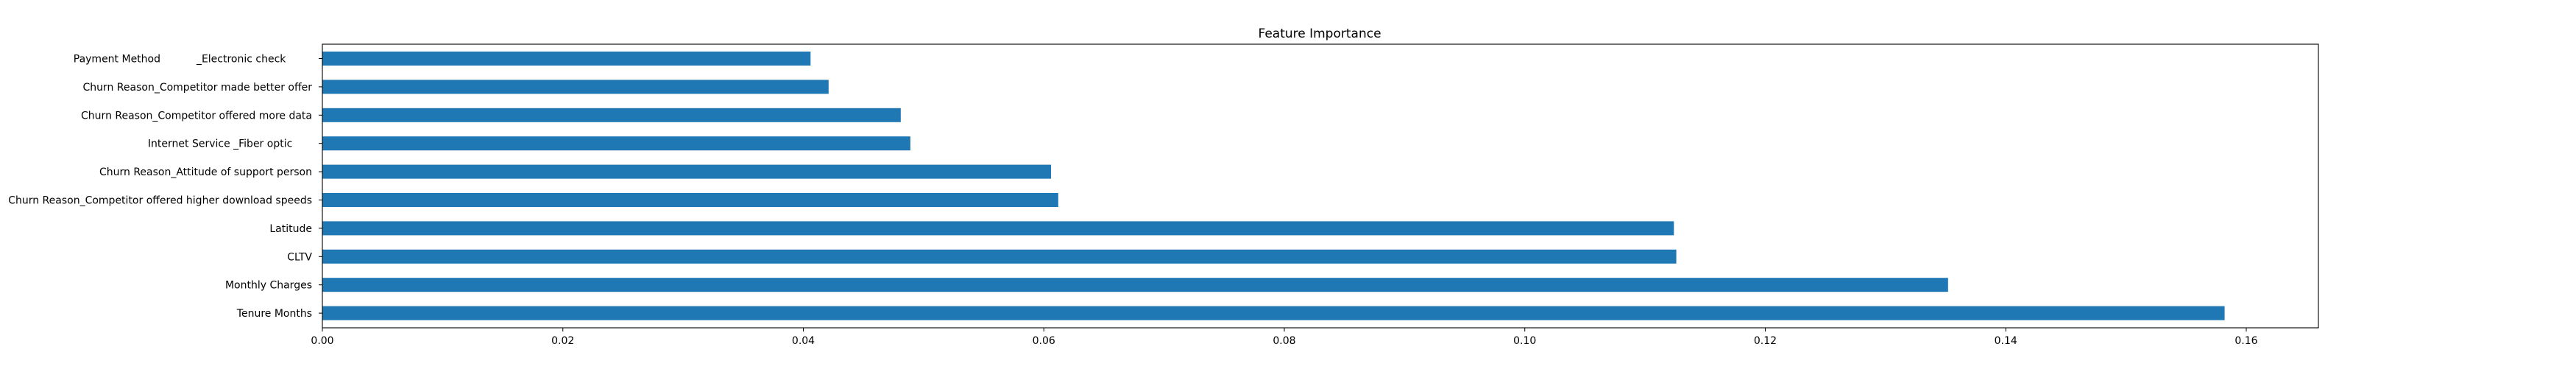  I want to click on x-axis-ticks: 0.00 0.02 0.04 0.06 0.08 0.10 0.12 0.14 0.16, so click(1284, 337).